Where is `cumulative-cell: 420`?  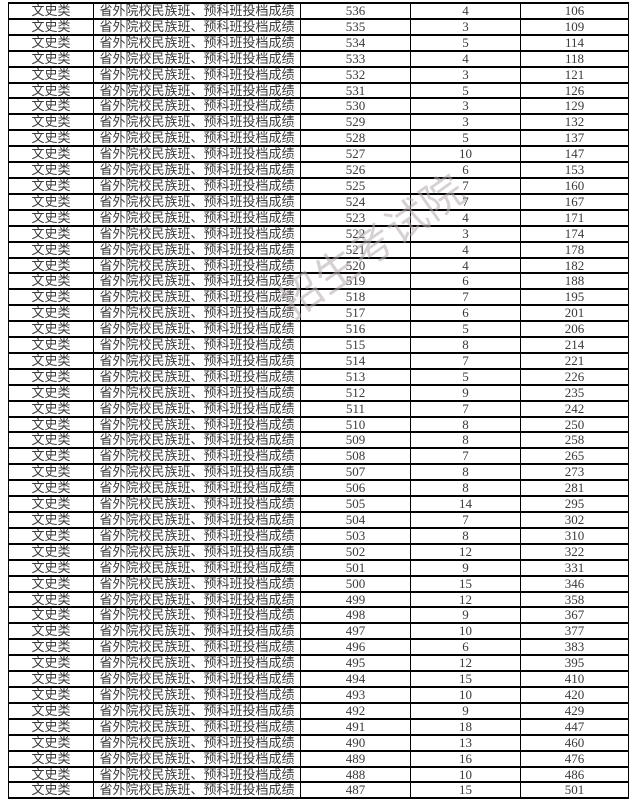 cumulative-cell: 420 is located at coordinates (574, 694).